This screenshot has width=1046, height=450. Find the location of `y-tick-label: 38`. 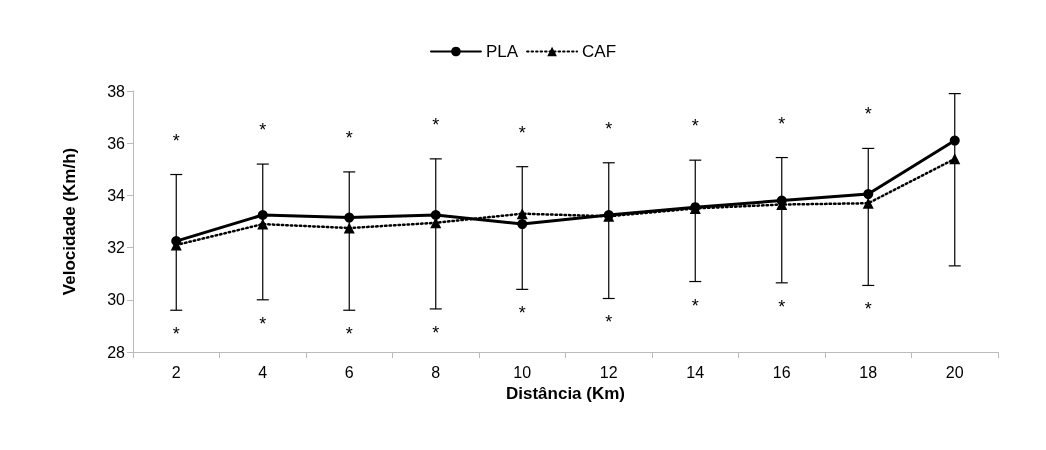

y-tick-label: 38 is located at coordinates (116, 91).